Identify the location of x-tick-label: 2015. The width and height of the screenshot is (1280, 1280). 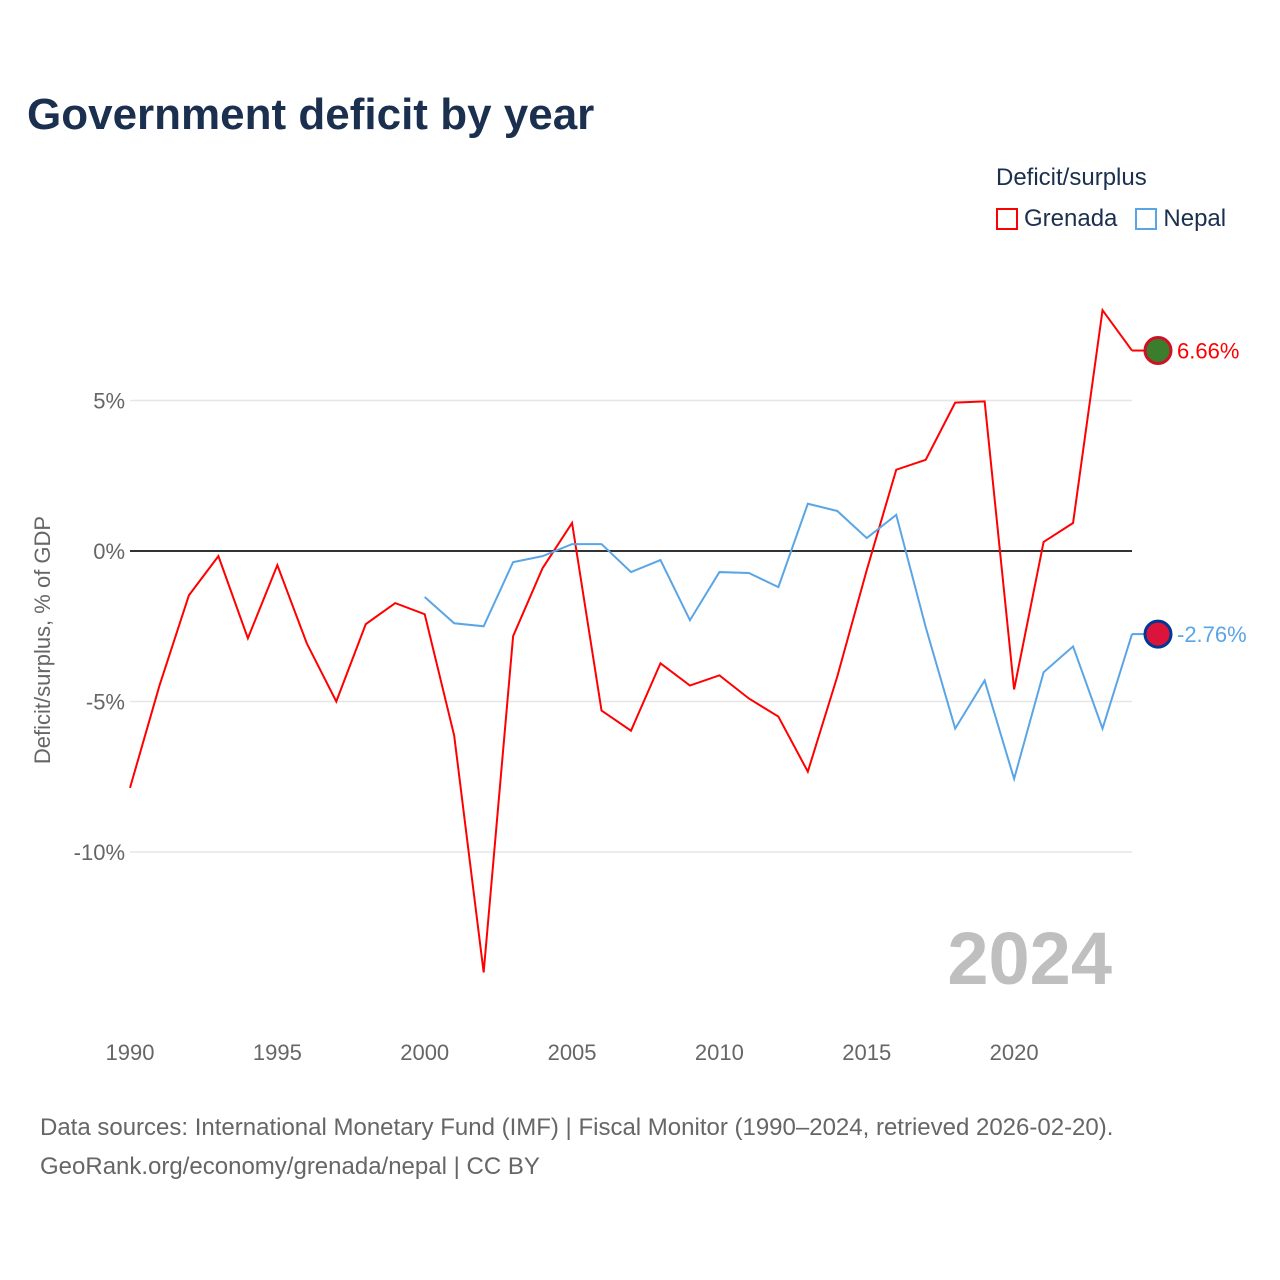
(866, 1052).